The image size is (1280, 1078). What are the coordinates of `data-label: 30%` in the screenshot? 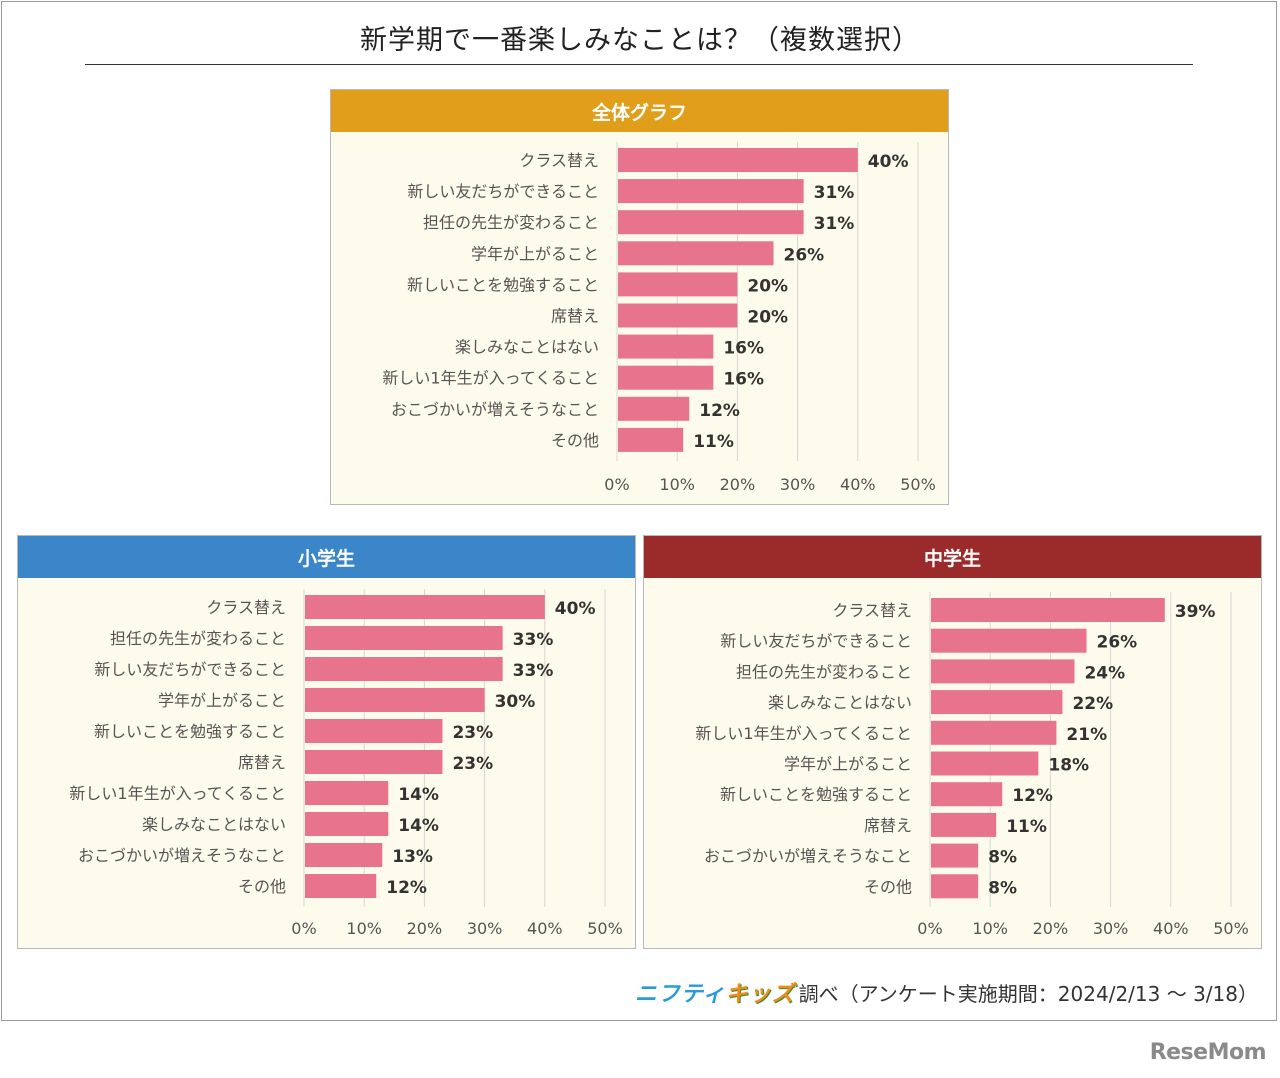 It's located at (515, 702).